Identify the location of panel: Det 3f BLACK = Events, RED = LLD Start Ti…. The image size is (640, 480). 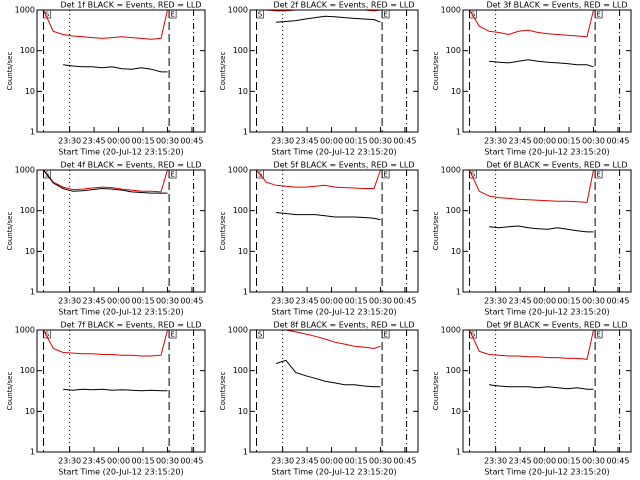
(532, 79).